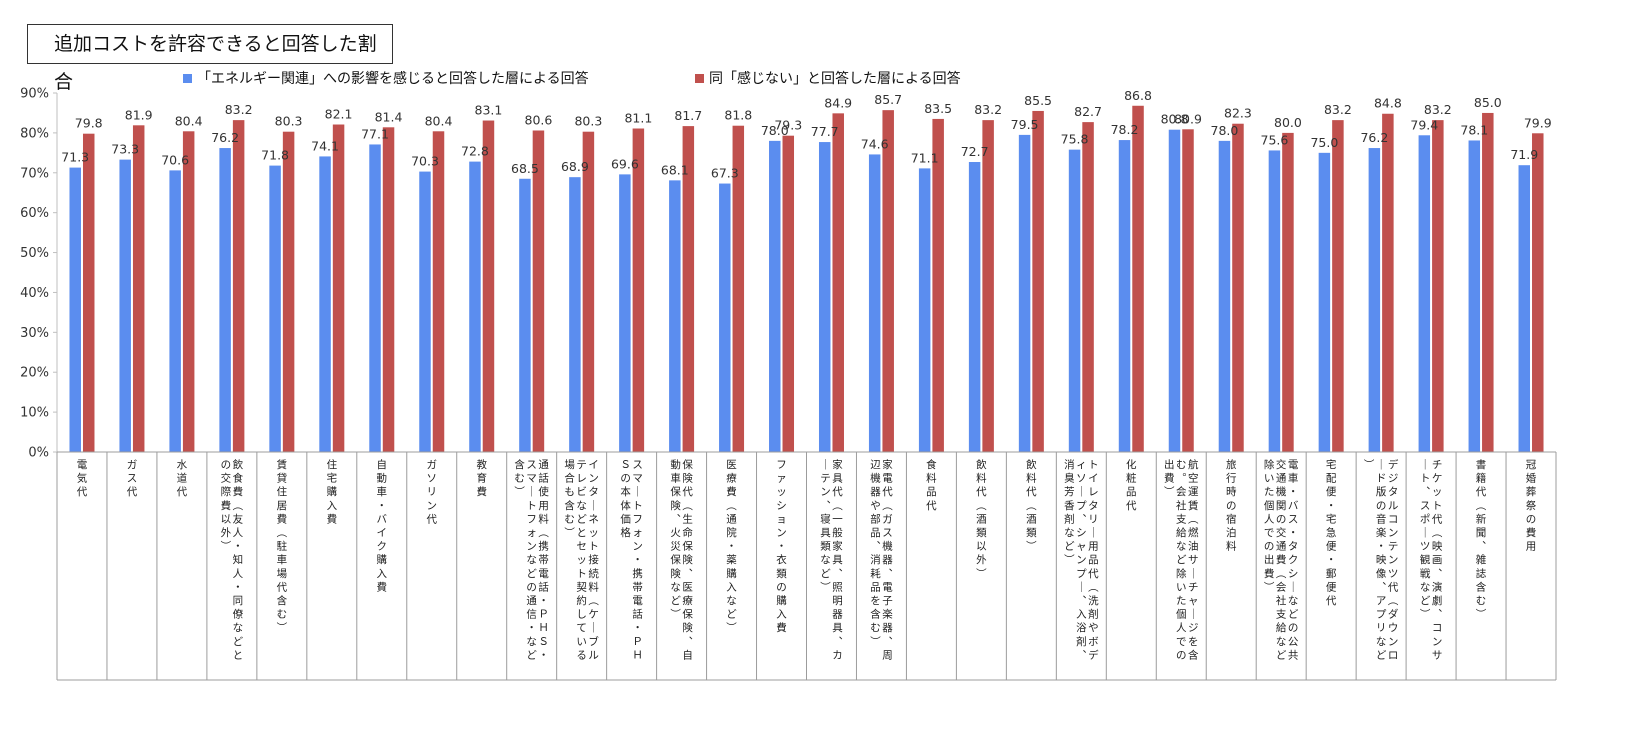 The width and height of the screenshot is (1625, 733). Describe the element at coordinates (1281, 479) in the screenshot. I see `svg-text: 通` at that location.